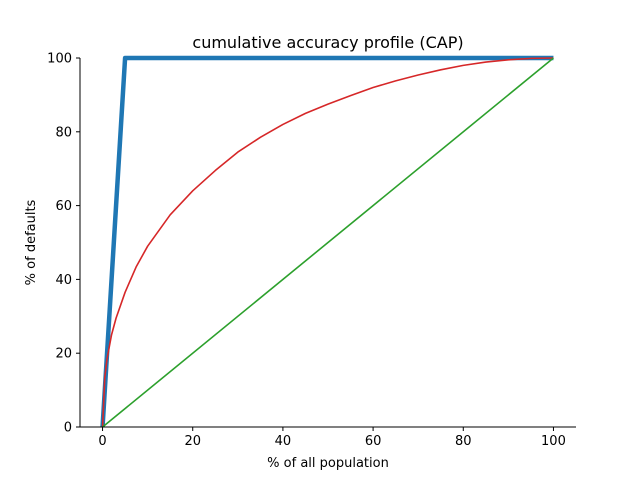  What do you see at coordinates (463, 441) in the screenshot?
I see `x-tick-label: 80` at bounding box center [463, 441].